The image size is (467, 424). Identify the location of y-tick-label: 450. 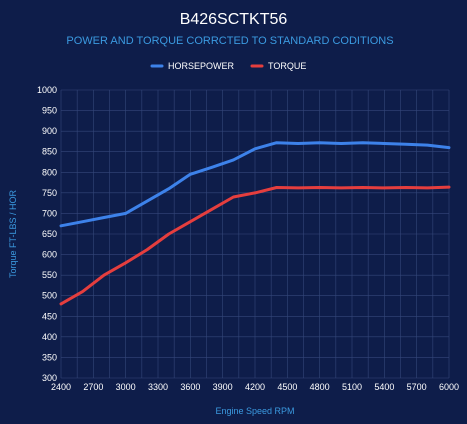
(49, 316).